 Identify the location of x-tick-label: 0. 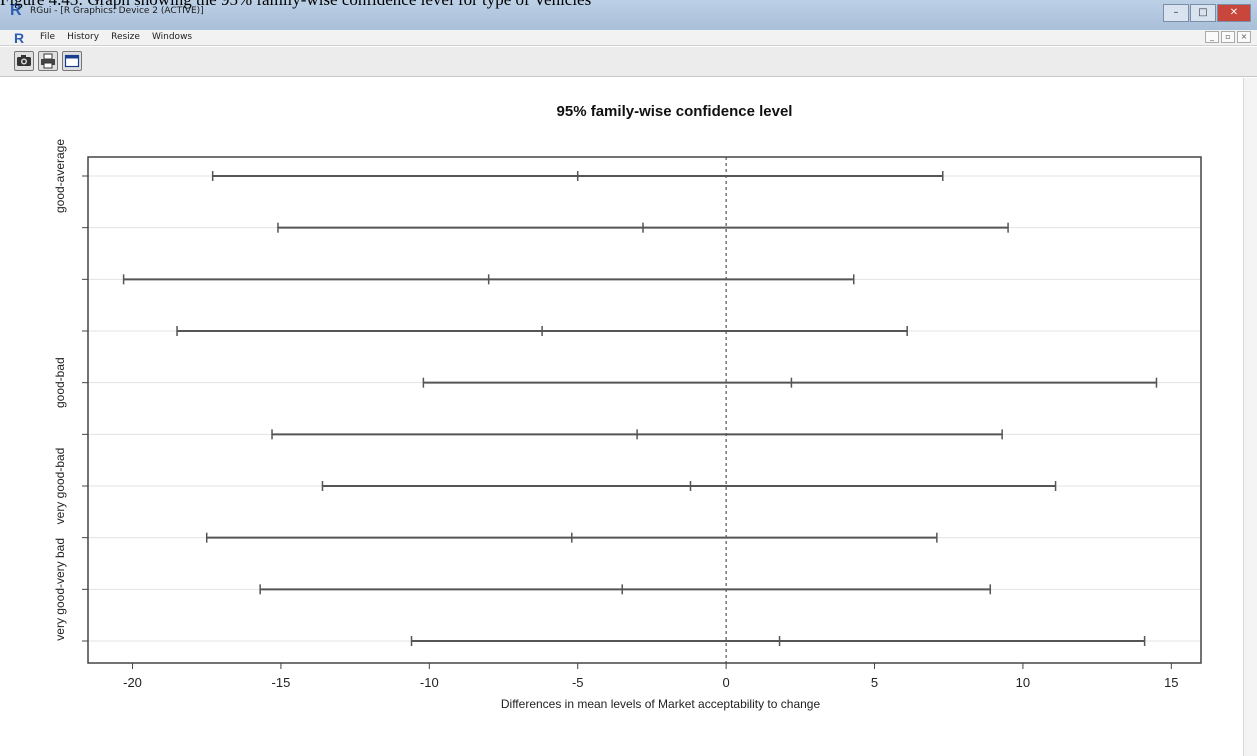
(726, 682).